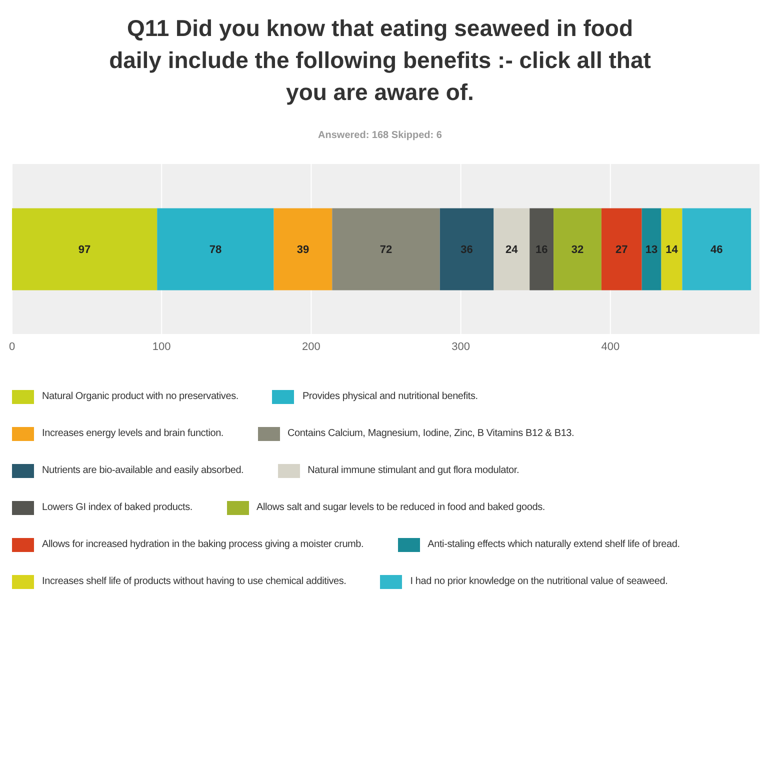 This screenshot has width=760, height=761. I want to click on data-label: 13, so click(651, 250).